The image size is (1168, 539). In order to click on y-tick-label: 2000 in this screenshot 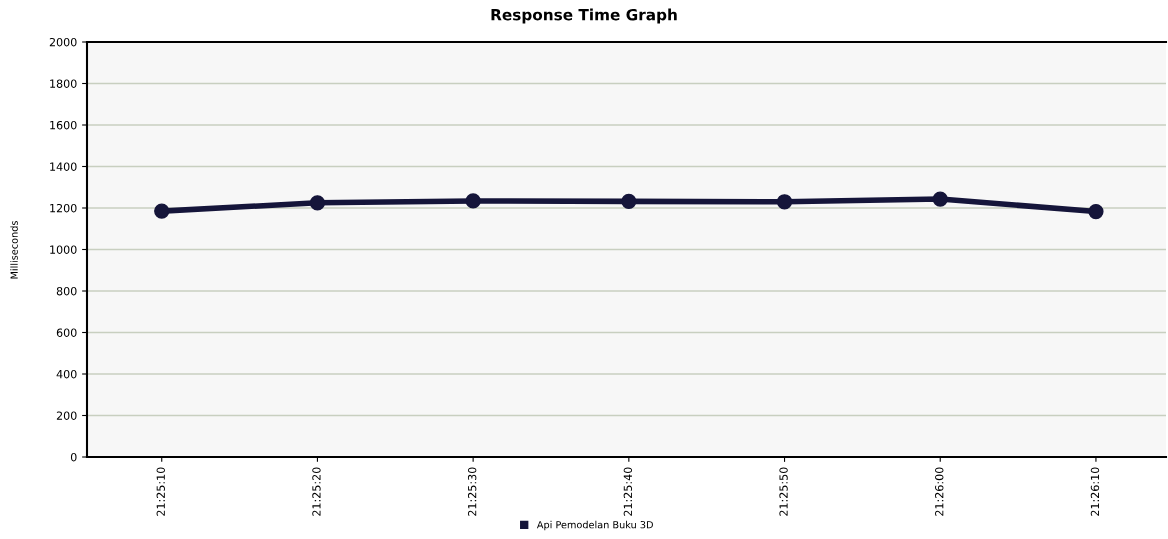, I will do `click(63, 42)`.